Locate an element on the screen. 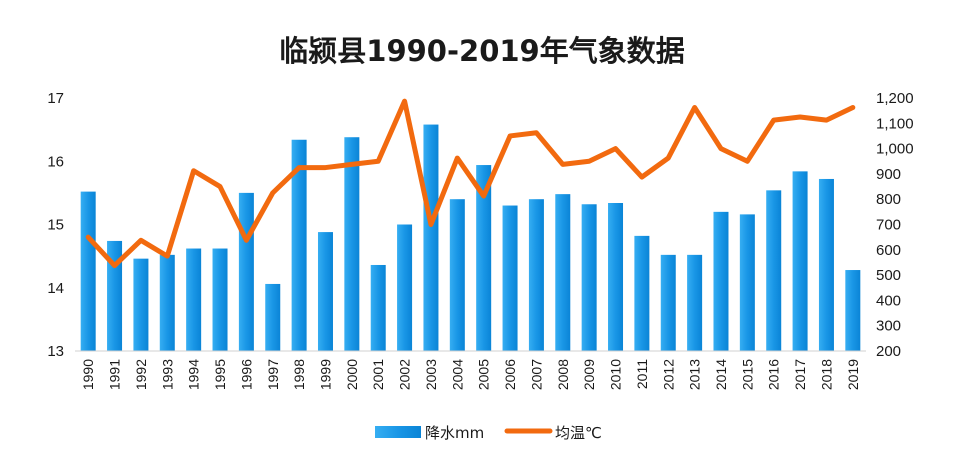  x-tick-label: 1991 is located at coordinates (115, 374).